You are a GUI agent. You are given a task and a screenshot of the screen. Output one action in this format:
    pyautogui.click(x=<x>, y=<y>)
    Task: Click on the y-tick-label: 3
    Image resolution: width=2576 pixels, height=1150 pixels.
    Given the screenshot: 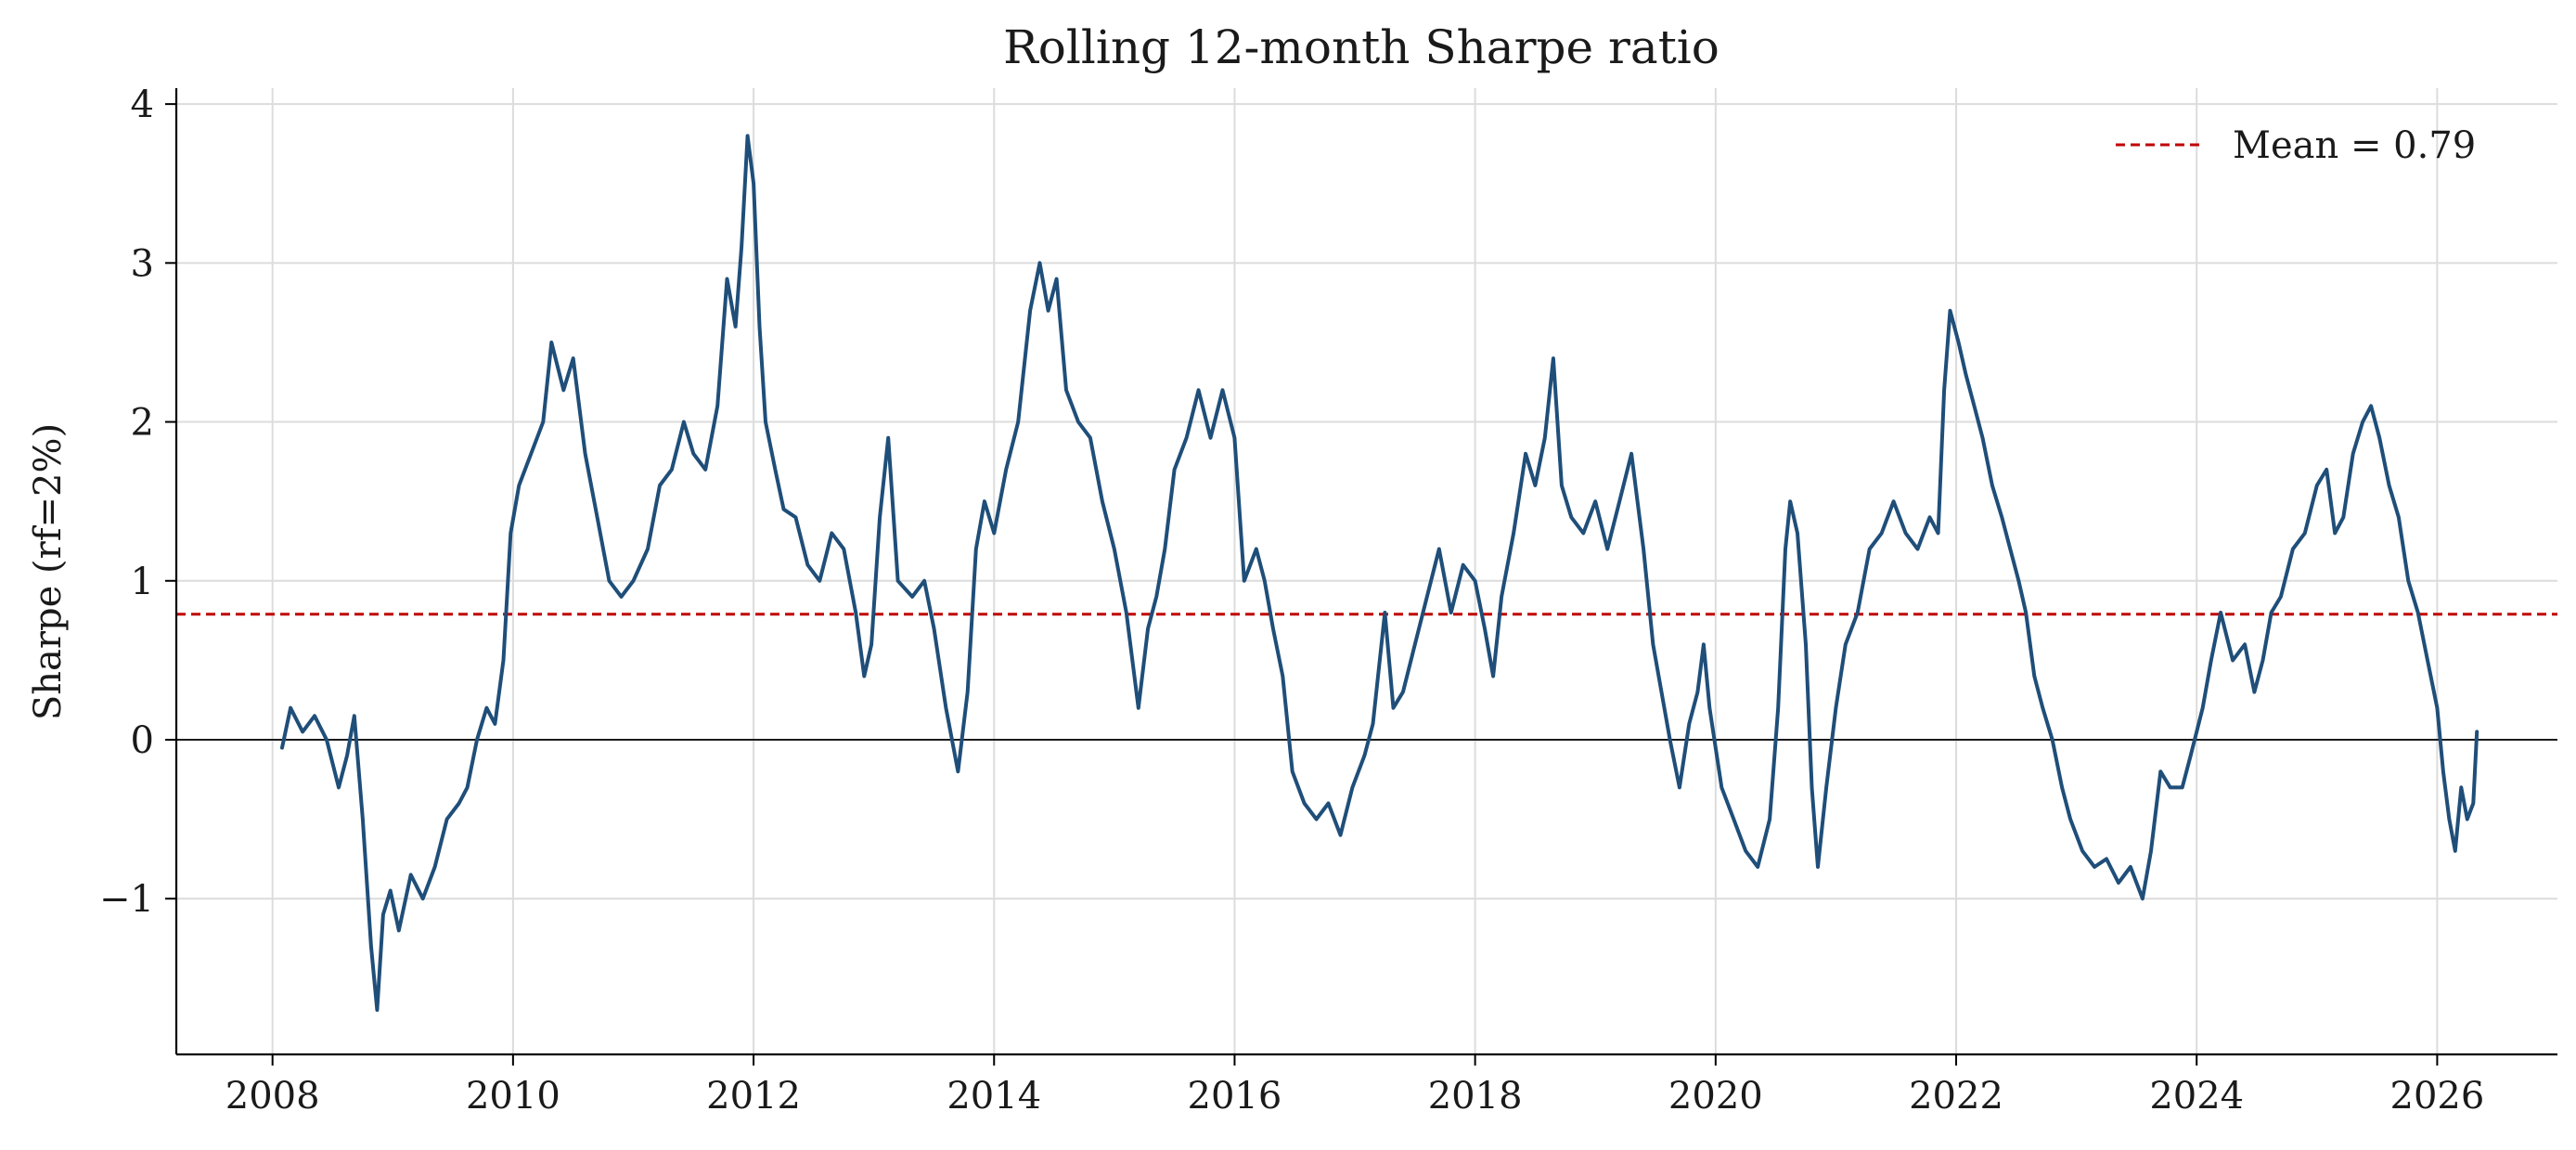 What is the action you would take?
    pyautogui.click(x=142, y=263)
    